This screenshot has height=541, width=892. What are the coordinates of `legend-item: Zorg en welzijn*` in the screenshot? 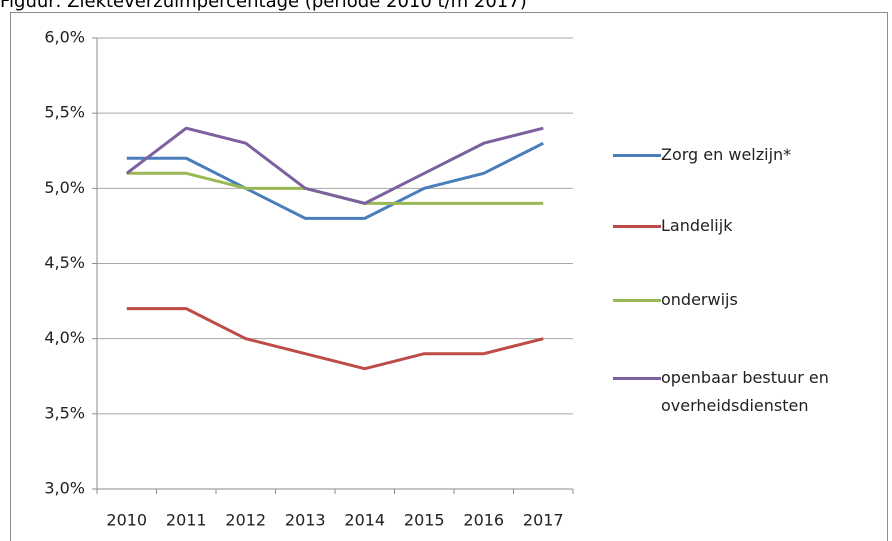 It's located at (737, 155).